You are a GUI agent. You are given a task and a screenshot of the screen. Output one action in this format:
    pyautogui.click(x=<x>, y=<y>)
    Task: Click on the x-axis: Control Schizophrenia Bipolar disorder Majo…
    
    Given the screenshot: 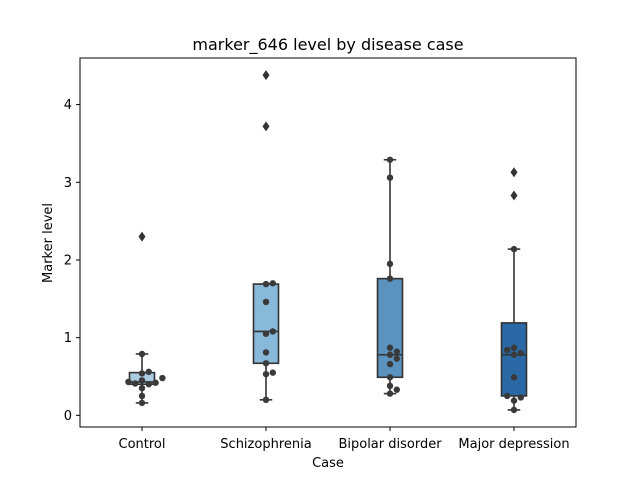 What is the action you would take?
    pyautogui.click(x=344, y=439)
    